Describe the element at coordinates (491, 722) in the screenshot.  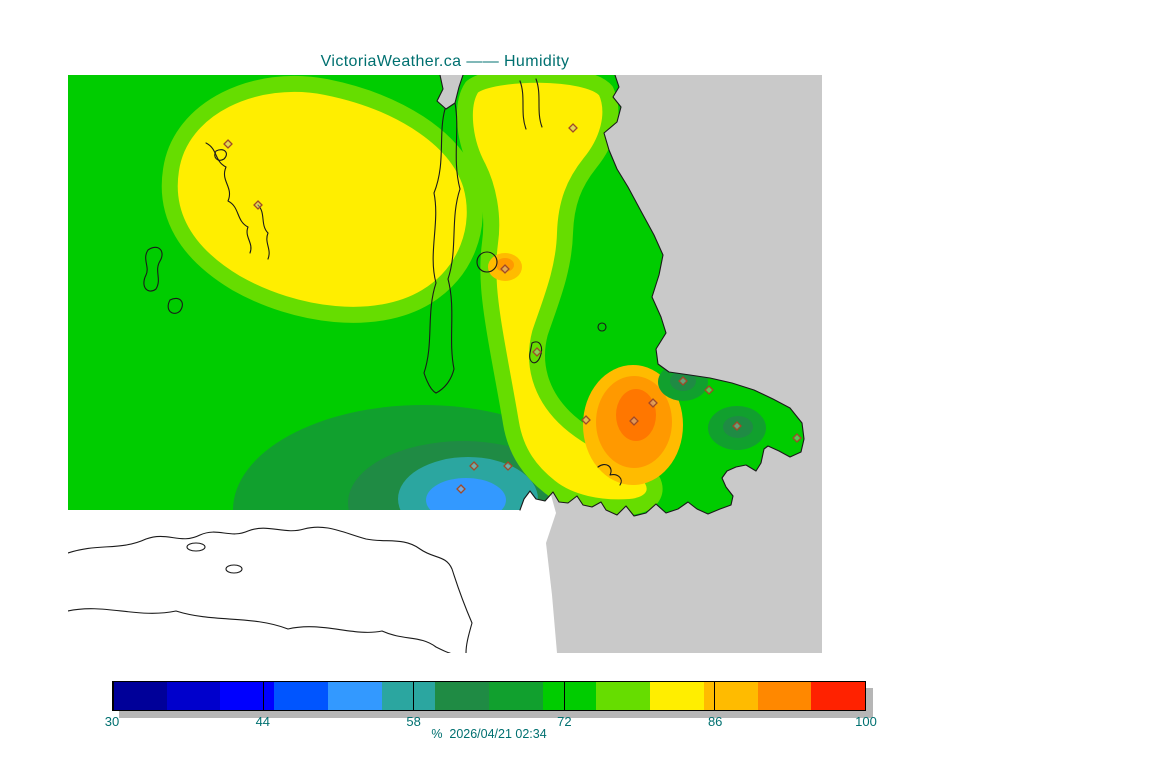
I see `colorbar-tick-labels: 30 44 58 72 86 100` at that location.